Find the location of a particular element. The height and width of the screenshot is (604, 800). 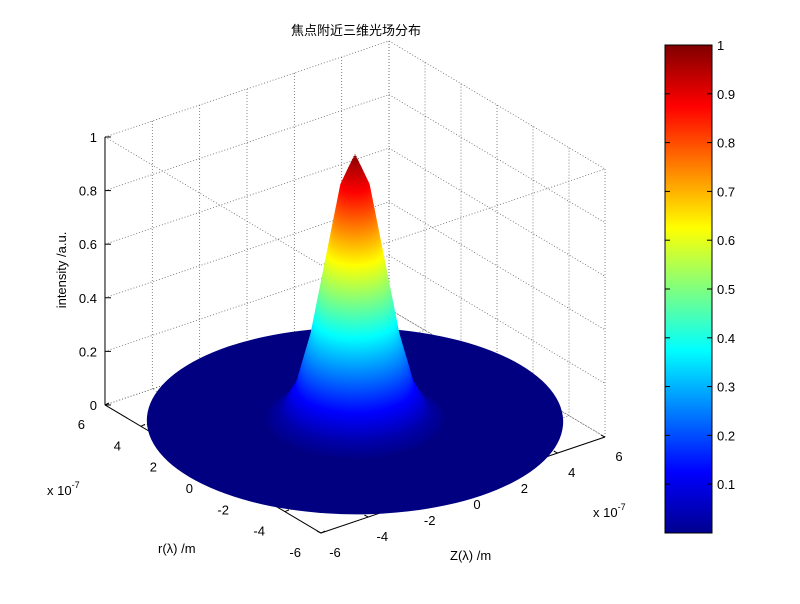

colorbar-tick-label: 0.1 is located at coordinates (726, 484).